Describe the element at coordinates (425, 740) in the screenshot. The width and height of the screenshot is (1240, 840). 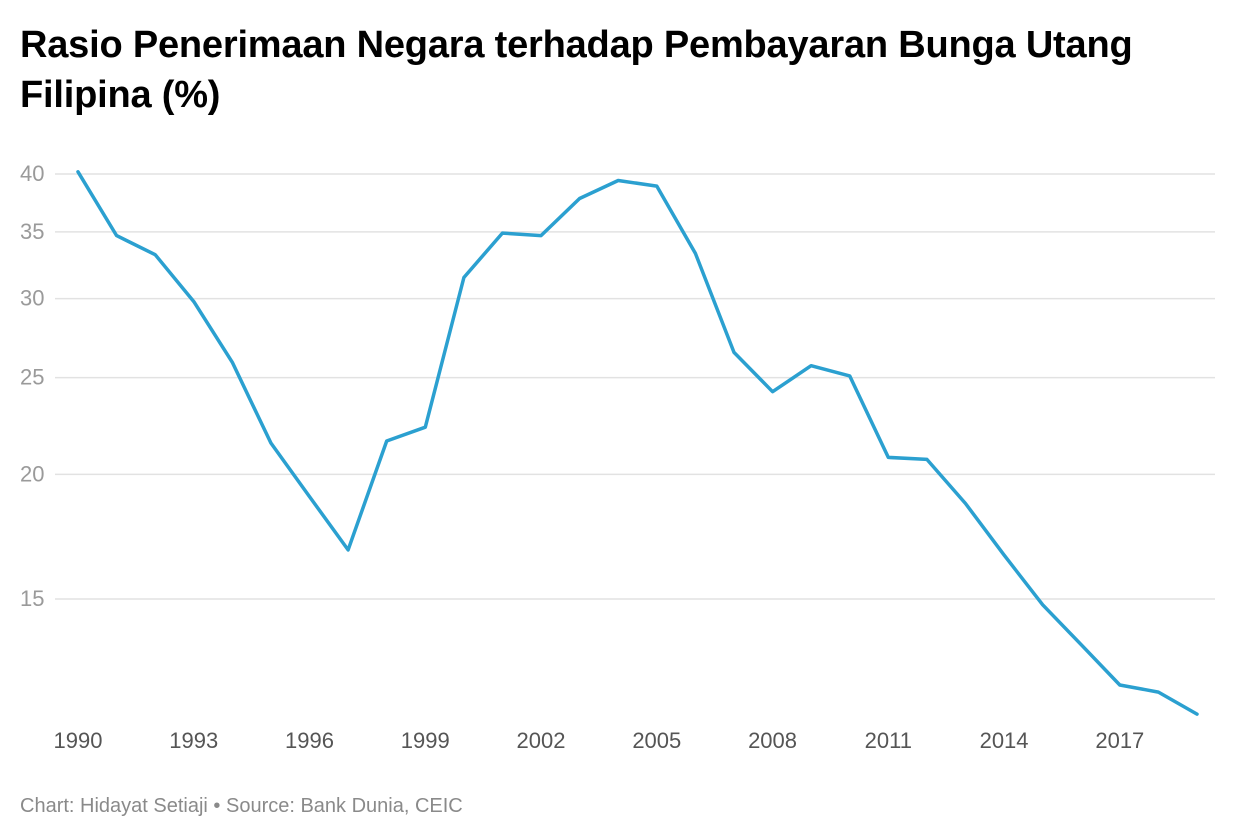
I see `x-tick-label: 1999` at that location.